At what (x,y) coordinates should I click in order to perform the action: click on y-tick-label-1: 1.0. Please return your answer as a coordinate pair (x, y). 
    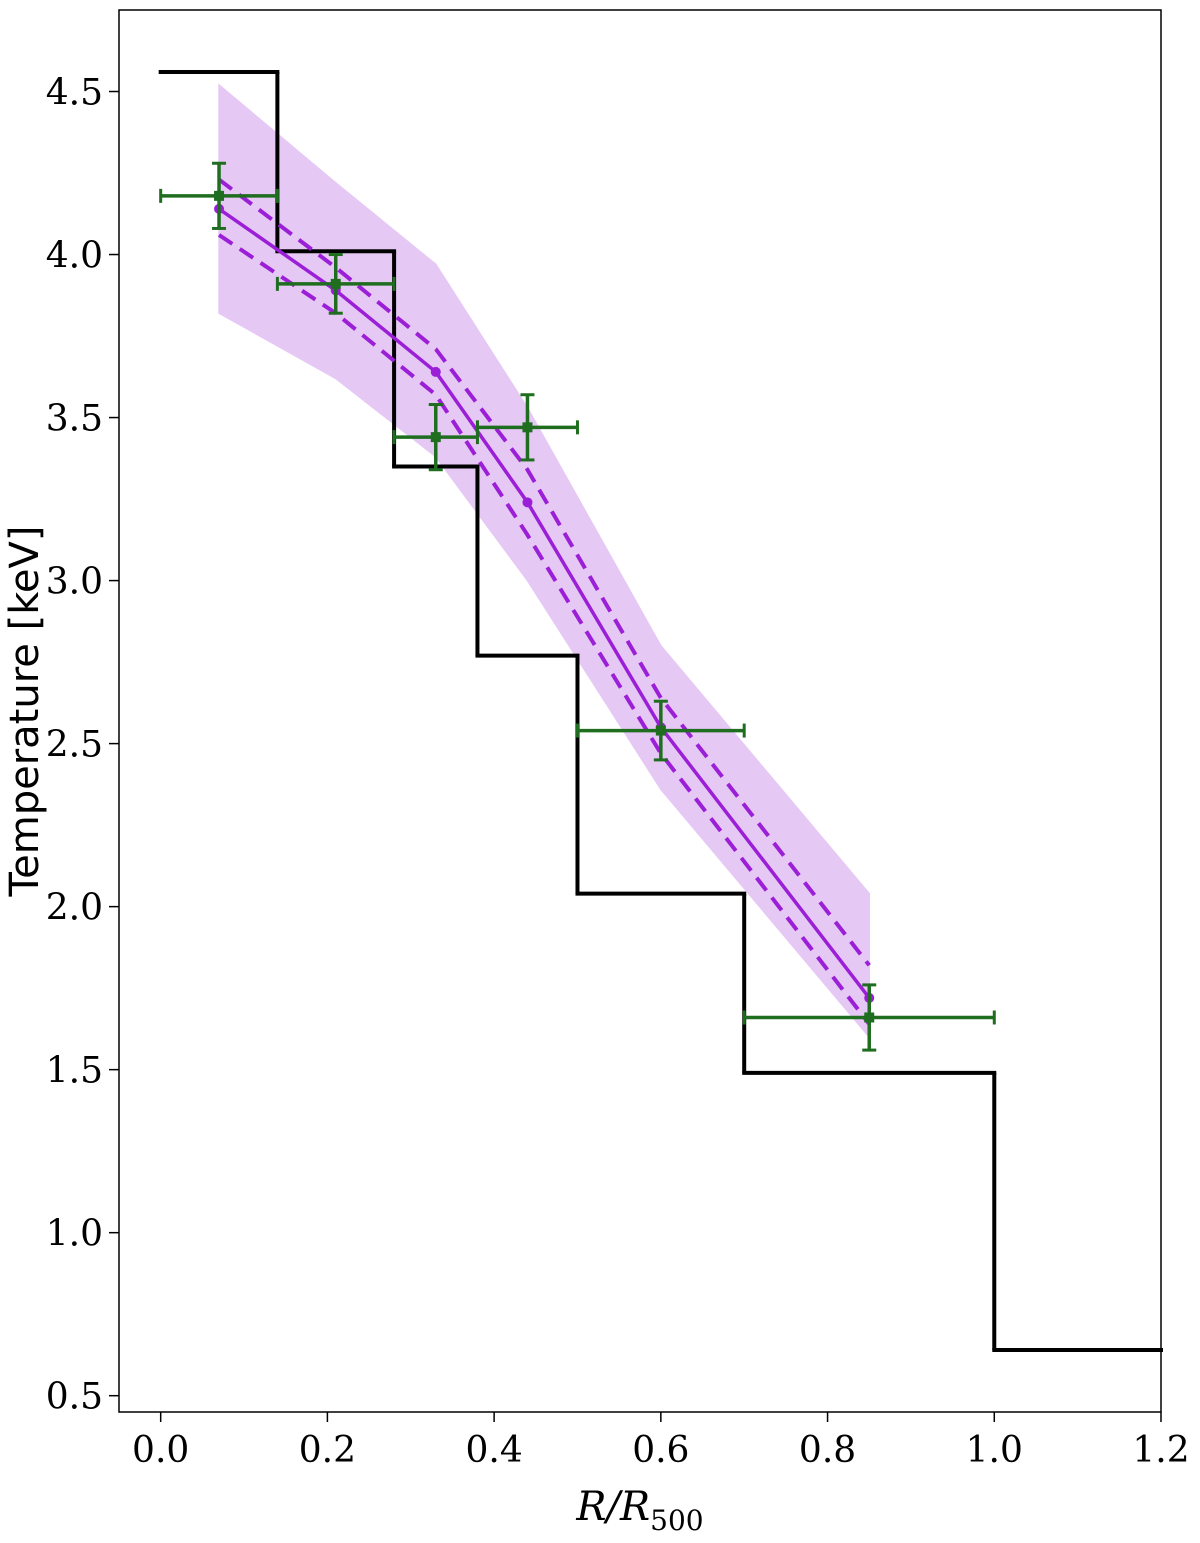
    Looking at the image, I should click on (74, 1234).